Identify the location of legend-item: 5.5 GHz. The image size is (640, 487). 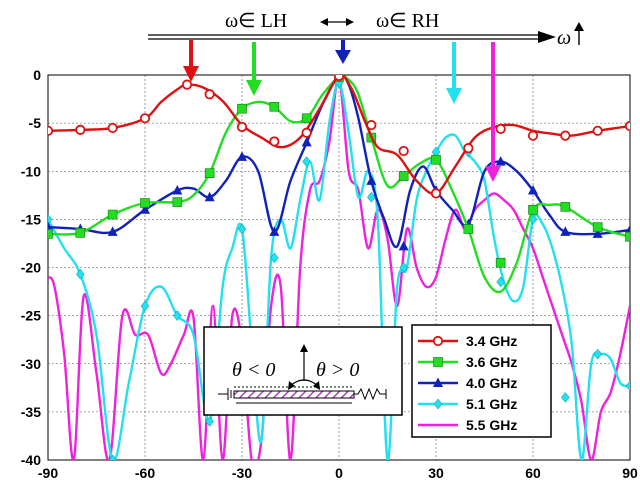
(467, 425).